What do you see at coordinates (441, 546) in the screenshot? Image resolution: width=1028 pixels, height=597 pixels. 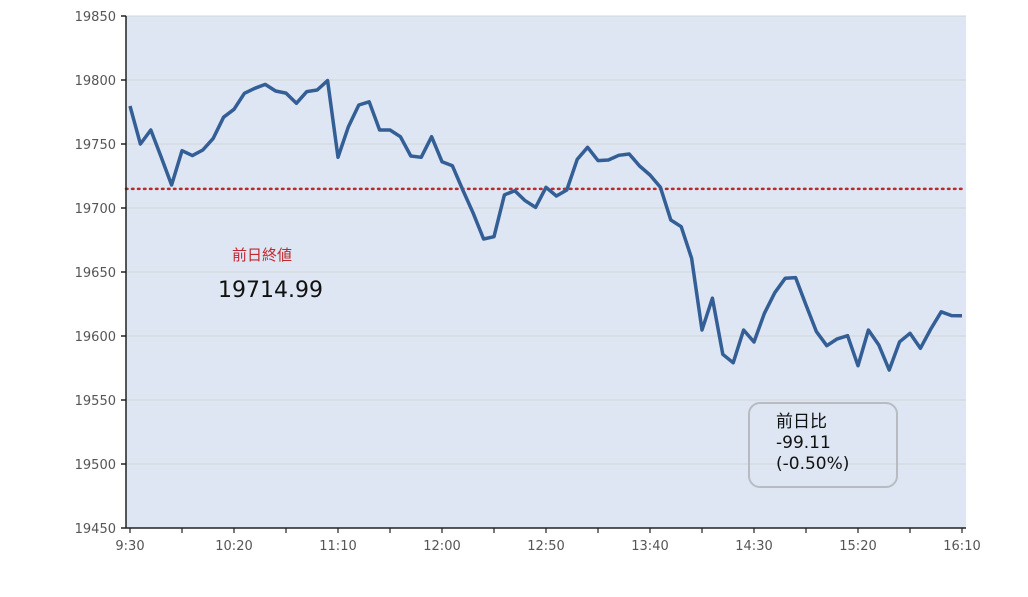 I see `x-tick-label: 12:00` at bounding box center [441, 546].